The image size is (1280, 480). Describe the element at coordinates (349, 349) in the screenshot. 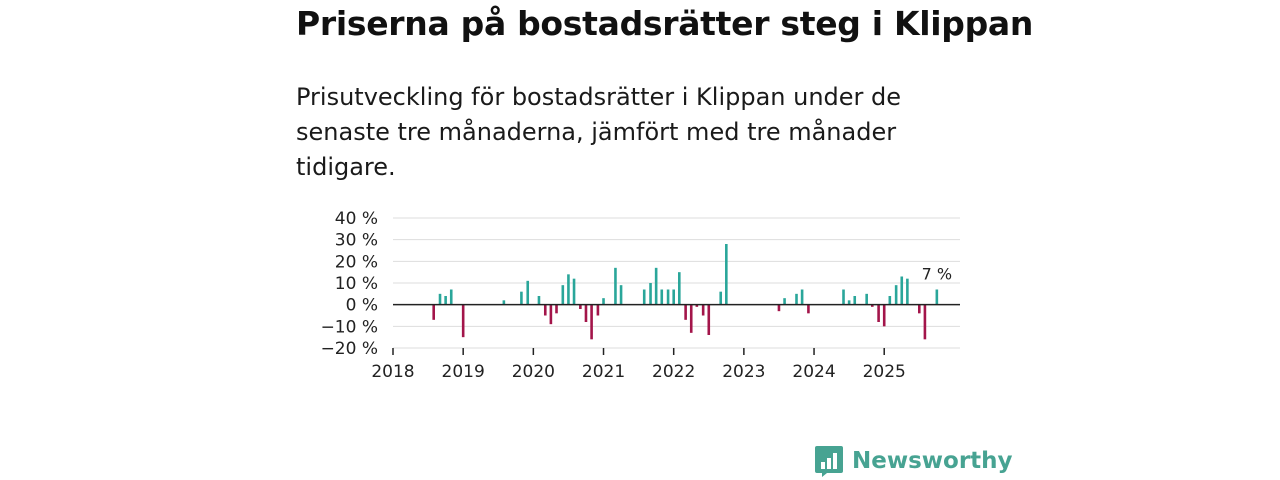

I see `y-tick-label: −20 %` at that location.